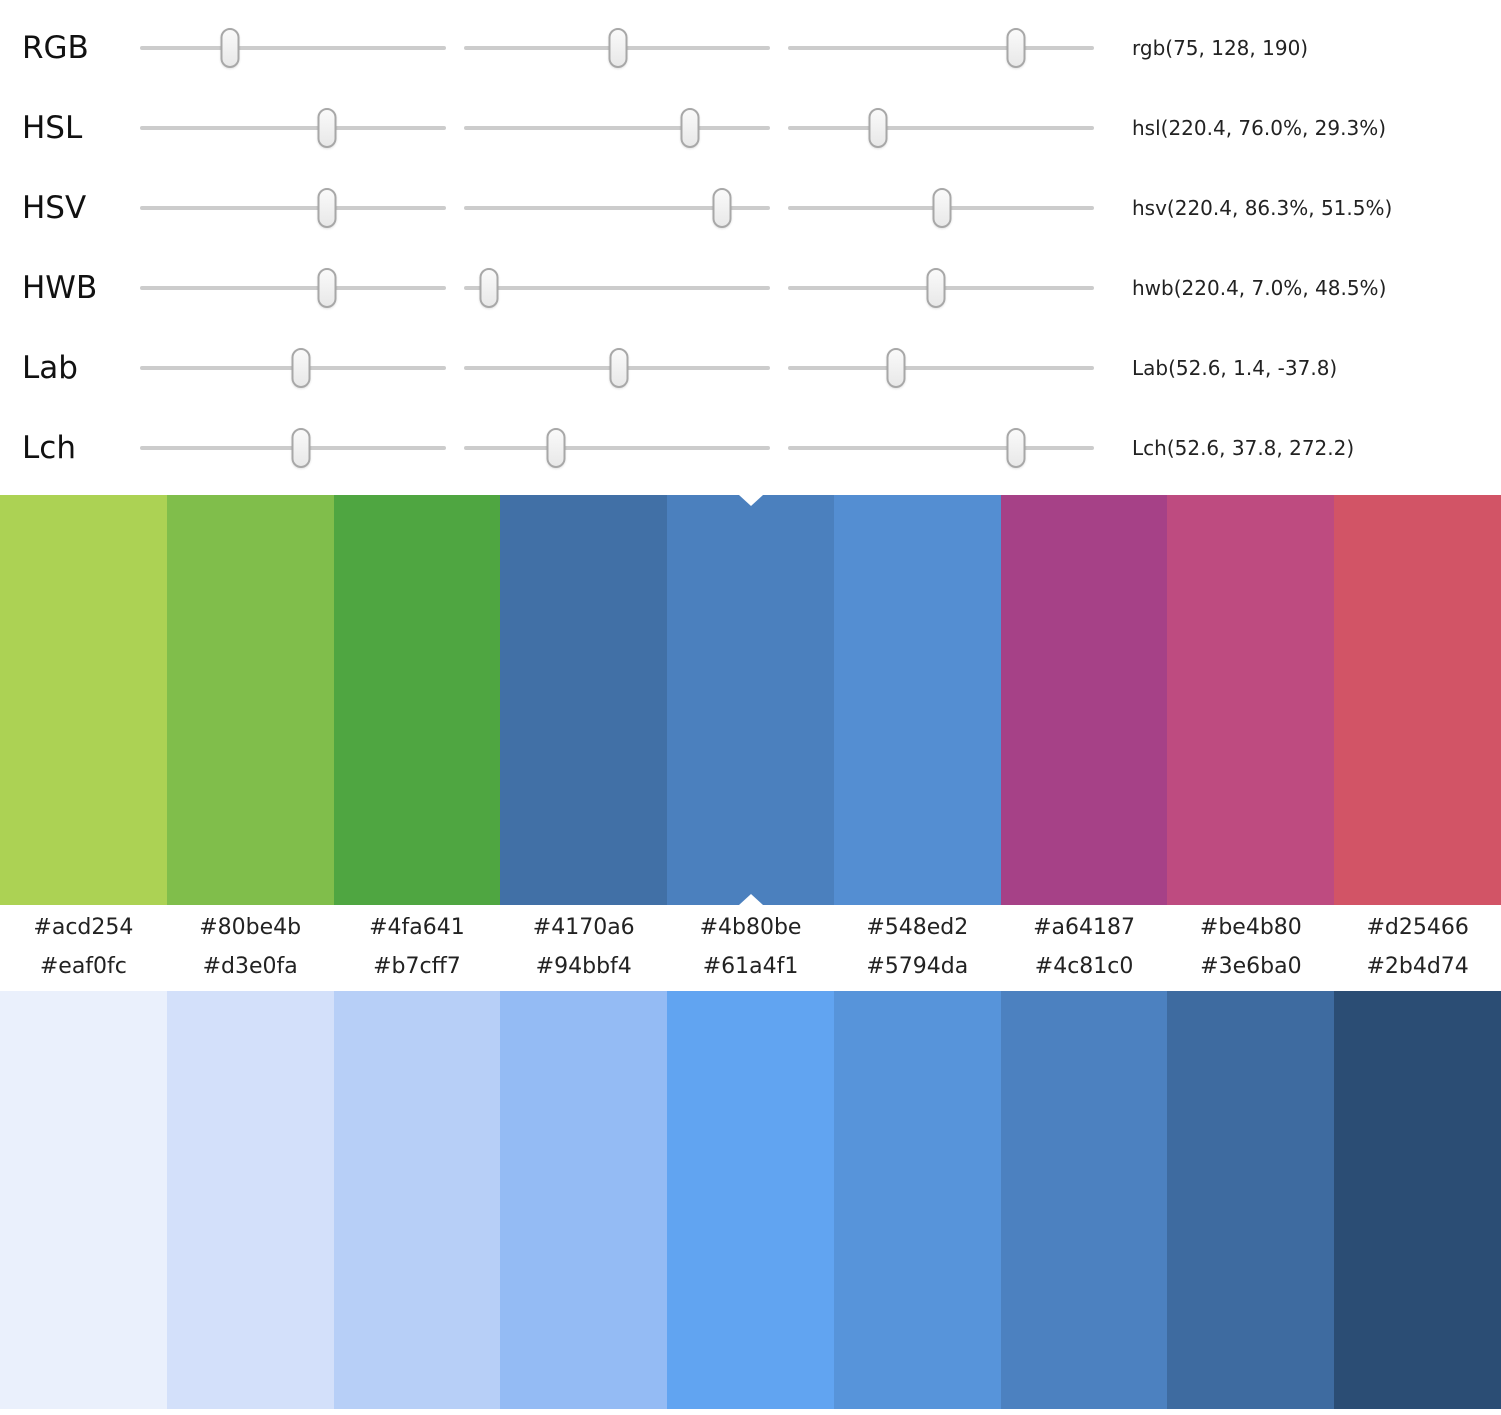 This screenshot has width=1501, height=1415. What do you see at coordinates (54, 208) in the screenshot?
I see `colorspace-label-hsv: HSV` at bounding box center [54, 208].